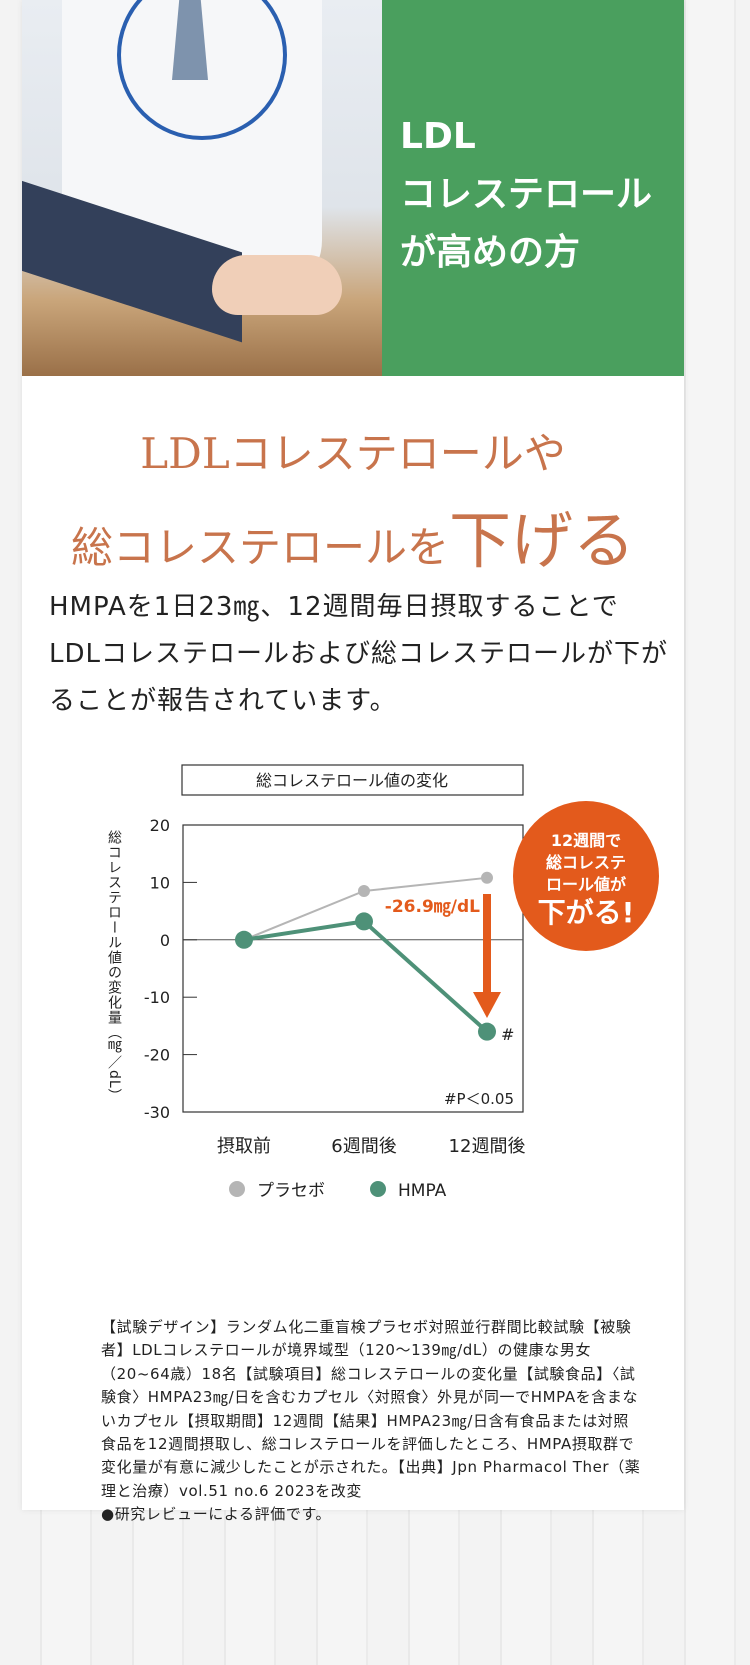 The width and height of the screenshot is (750, 1665). What do you see at coordinates (244, 1146) in the screenshot?
I see `x-tick-label: 摂取前` at bounding box center [244, 1146].